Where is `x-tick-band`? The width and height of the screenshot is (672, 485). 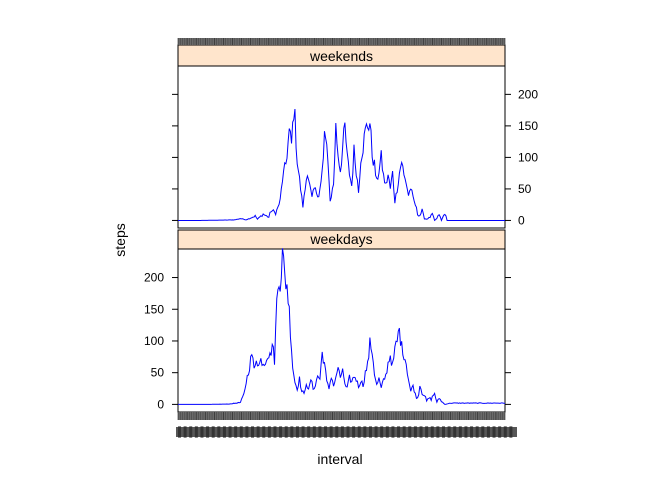
x-tick-band is located at coordinates (346, 425).